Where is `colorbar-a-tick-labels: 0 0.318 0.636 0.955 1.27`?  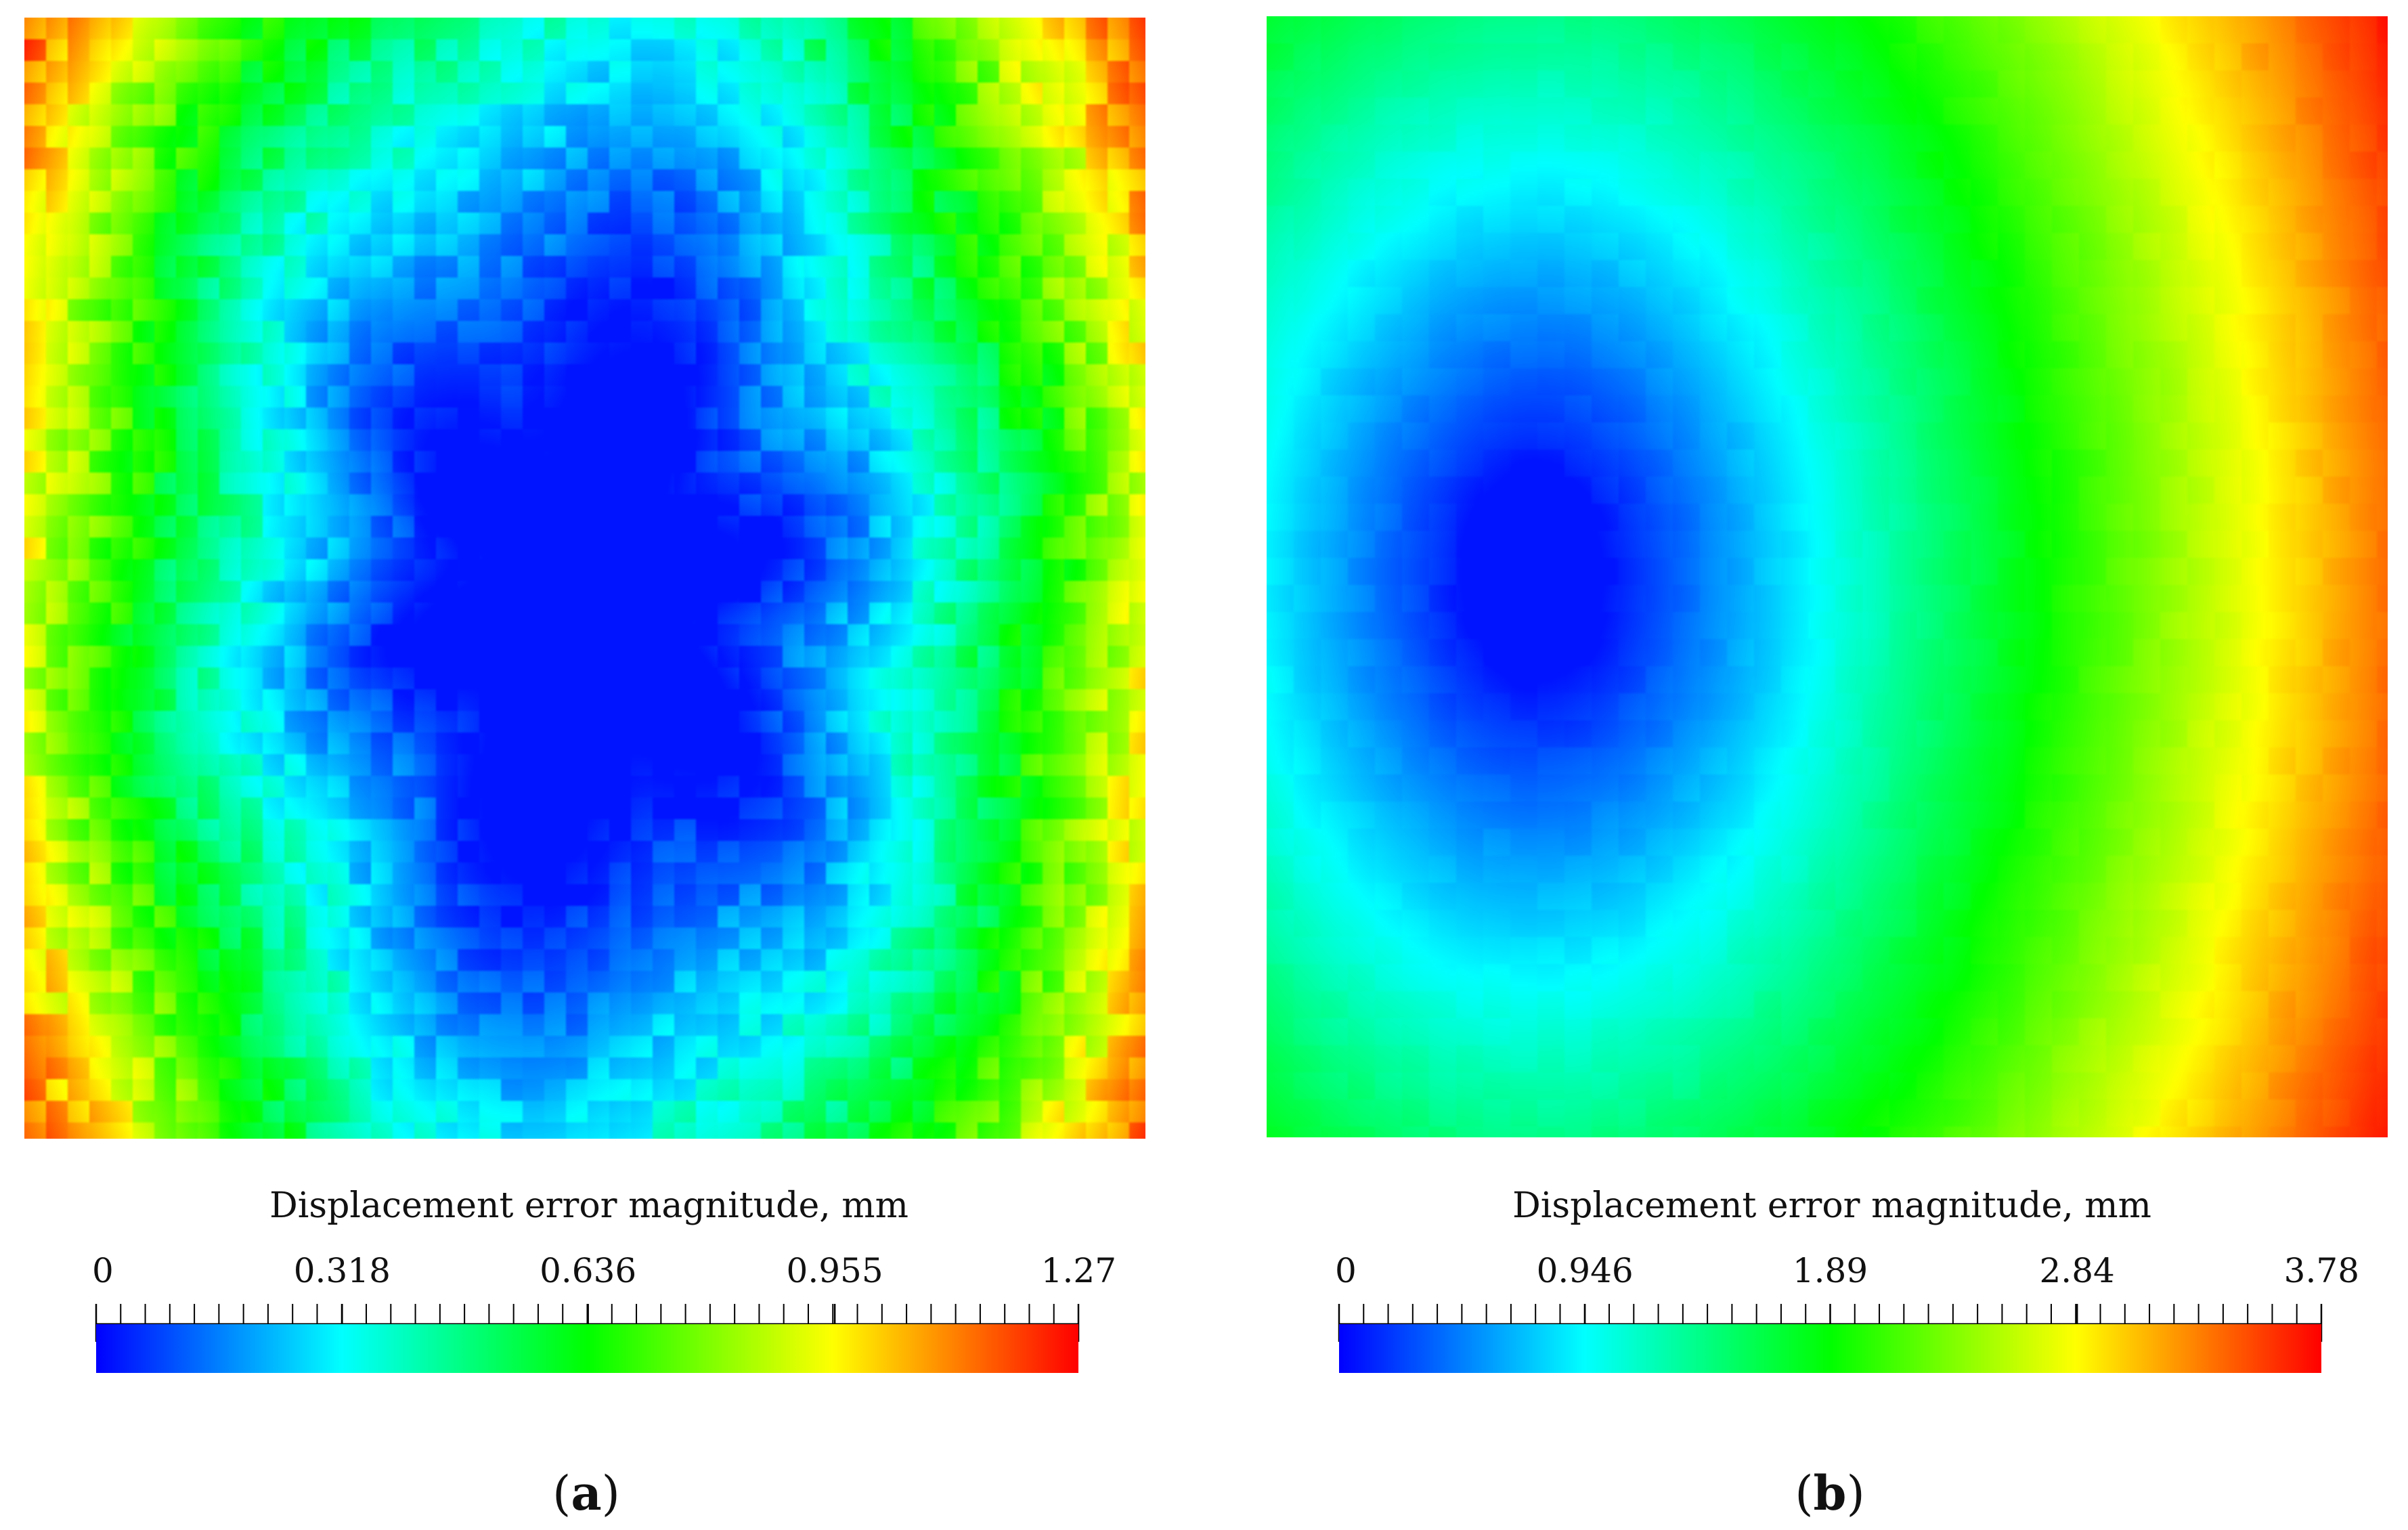 colorbar-a-tick-labels: 0 0.318 0.636 0.955 1.27 is located at coordinates (604, 1271).